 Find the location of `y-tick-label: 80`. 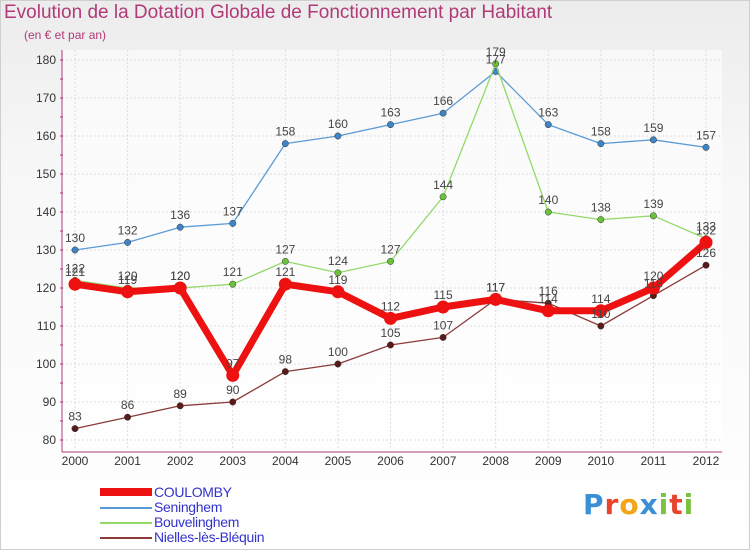

y-tick-label: 80 is located at coordinates (50, 440).